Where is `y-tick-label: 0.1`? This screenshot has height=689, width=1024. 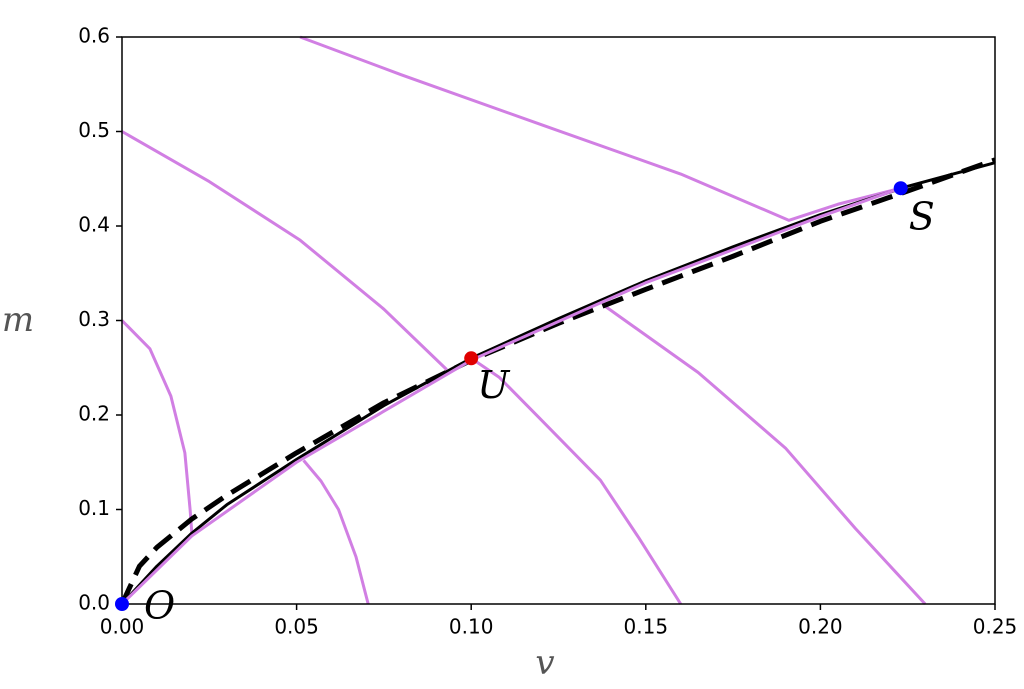 y-tick-label: 0.1 is located at coordinates (94, 508).